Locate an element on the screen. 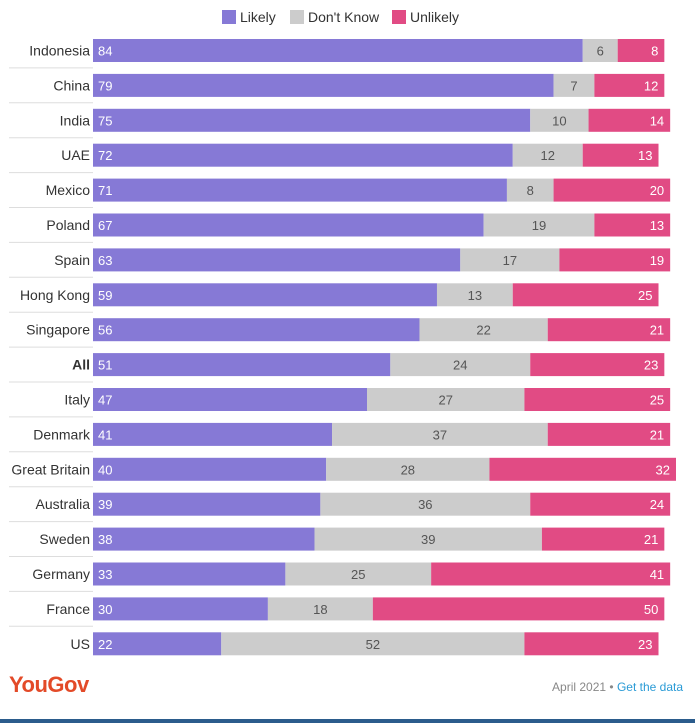 The height and width of the screenshot is (723, 695). value-label-unlikely-singapore: 21 is located at coordinates (657, 330).